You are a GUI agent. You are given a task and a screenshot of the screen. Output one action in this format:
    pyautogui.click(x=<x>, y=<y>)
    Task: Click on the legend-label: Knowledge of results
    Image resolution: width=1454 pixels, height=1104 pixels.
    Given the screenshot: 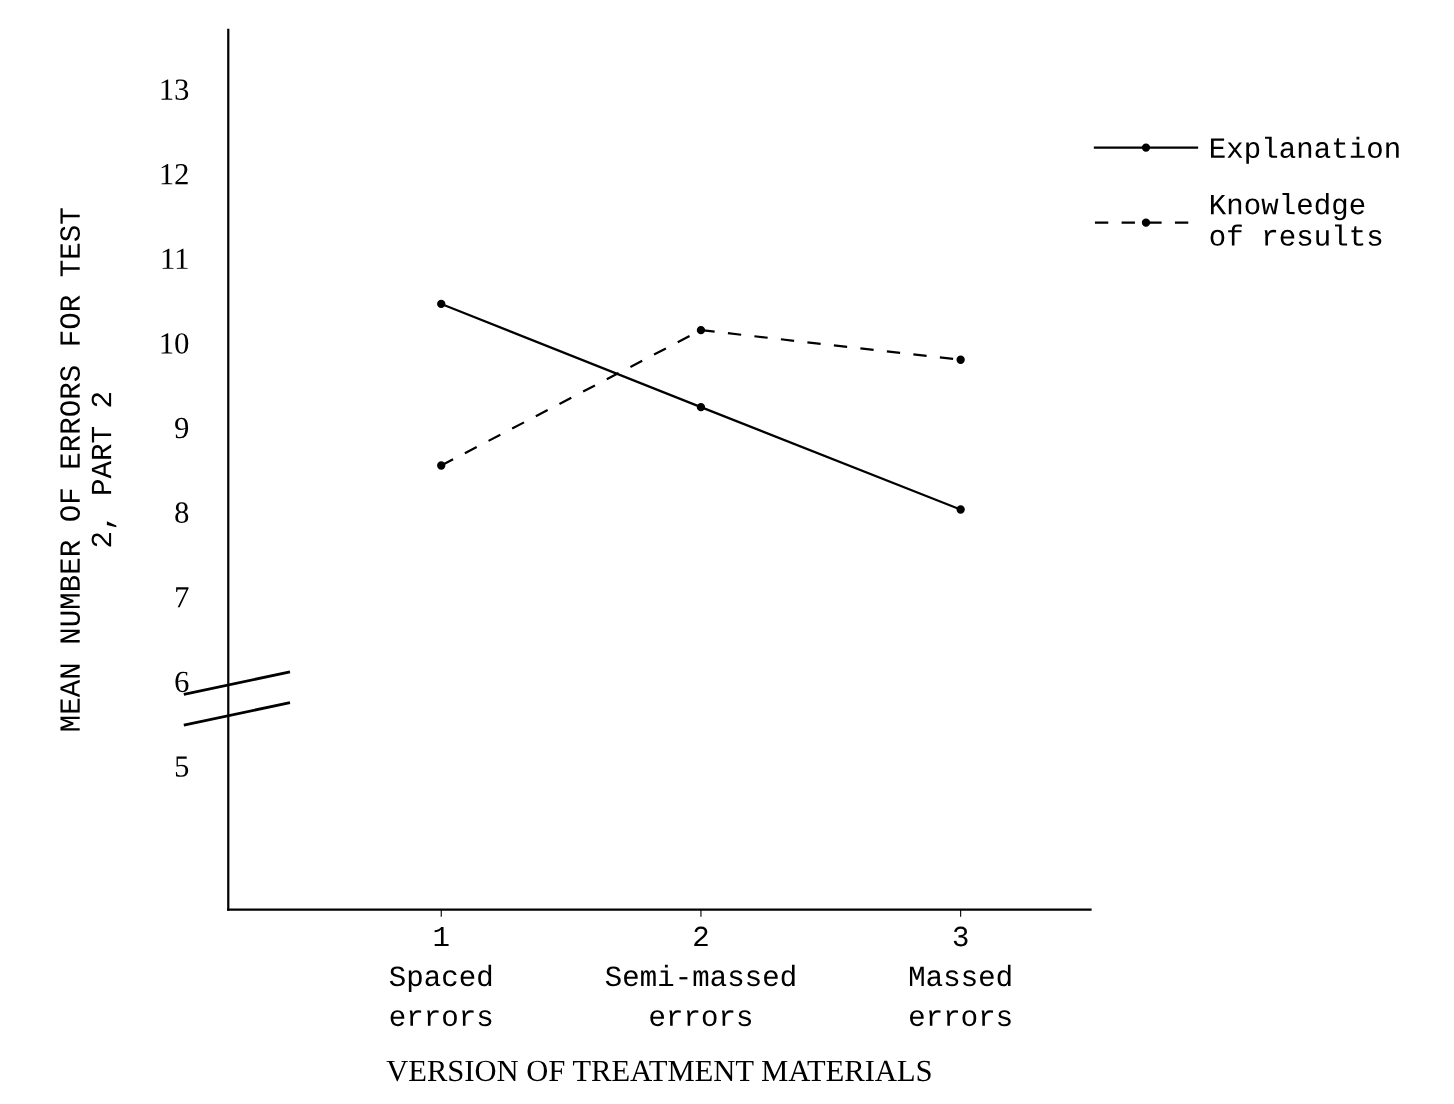 What is the action you would take?
    pyautogui.click(x=1296, y=219)
    